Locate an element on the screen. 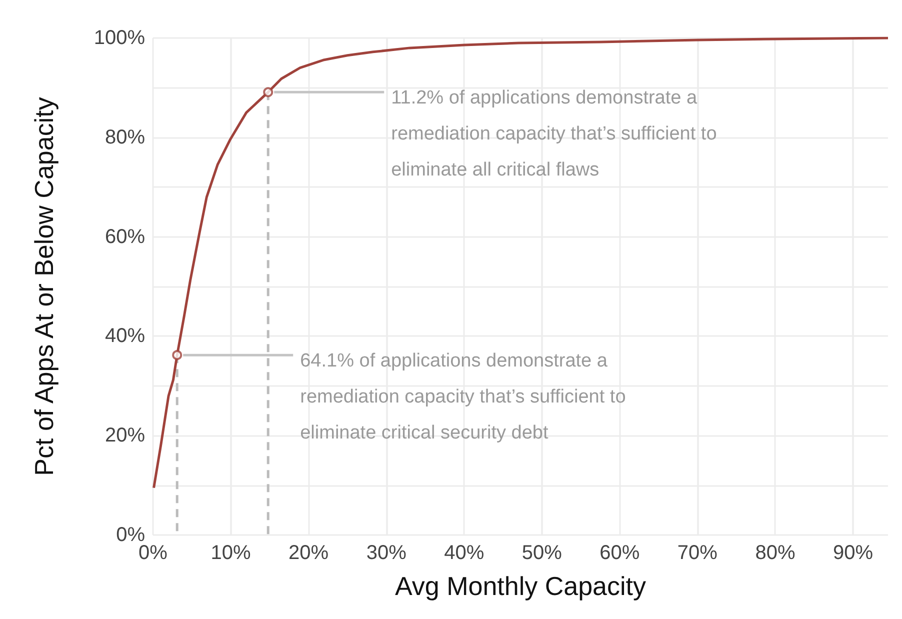 This screenshot has height=619, width=902. x-tick-label: 70% is located at coordinates (697, 553).